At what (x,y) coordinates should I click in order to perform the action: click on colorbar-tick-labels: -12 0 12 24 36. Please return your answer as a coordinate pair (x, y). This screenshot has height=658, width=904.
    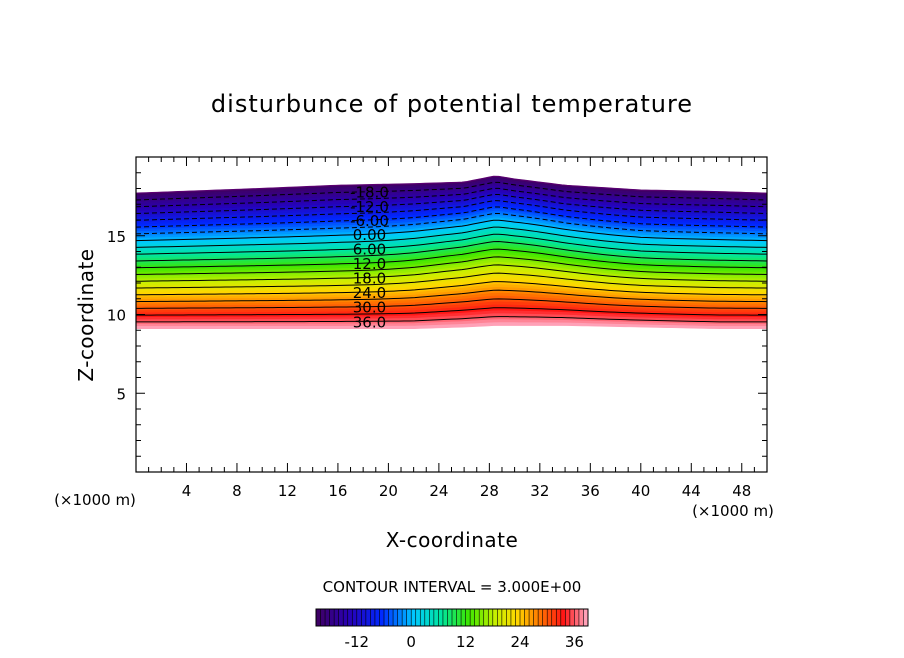
    Looking at the image, I should click on (464, 642).